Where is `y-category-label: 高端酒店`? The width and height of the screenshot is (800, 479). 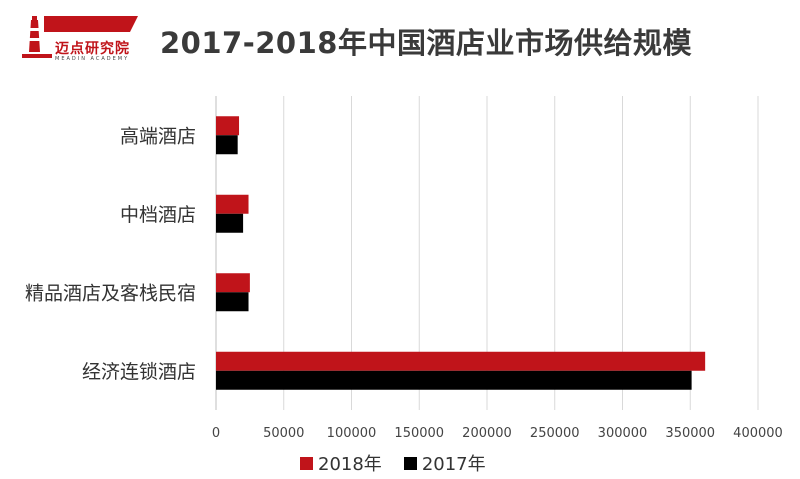
y-category-label: 高端酒店 is located at coordinates (158, 136).